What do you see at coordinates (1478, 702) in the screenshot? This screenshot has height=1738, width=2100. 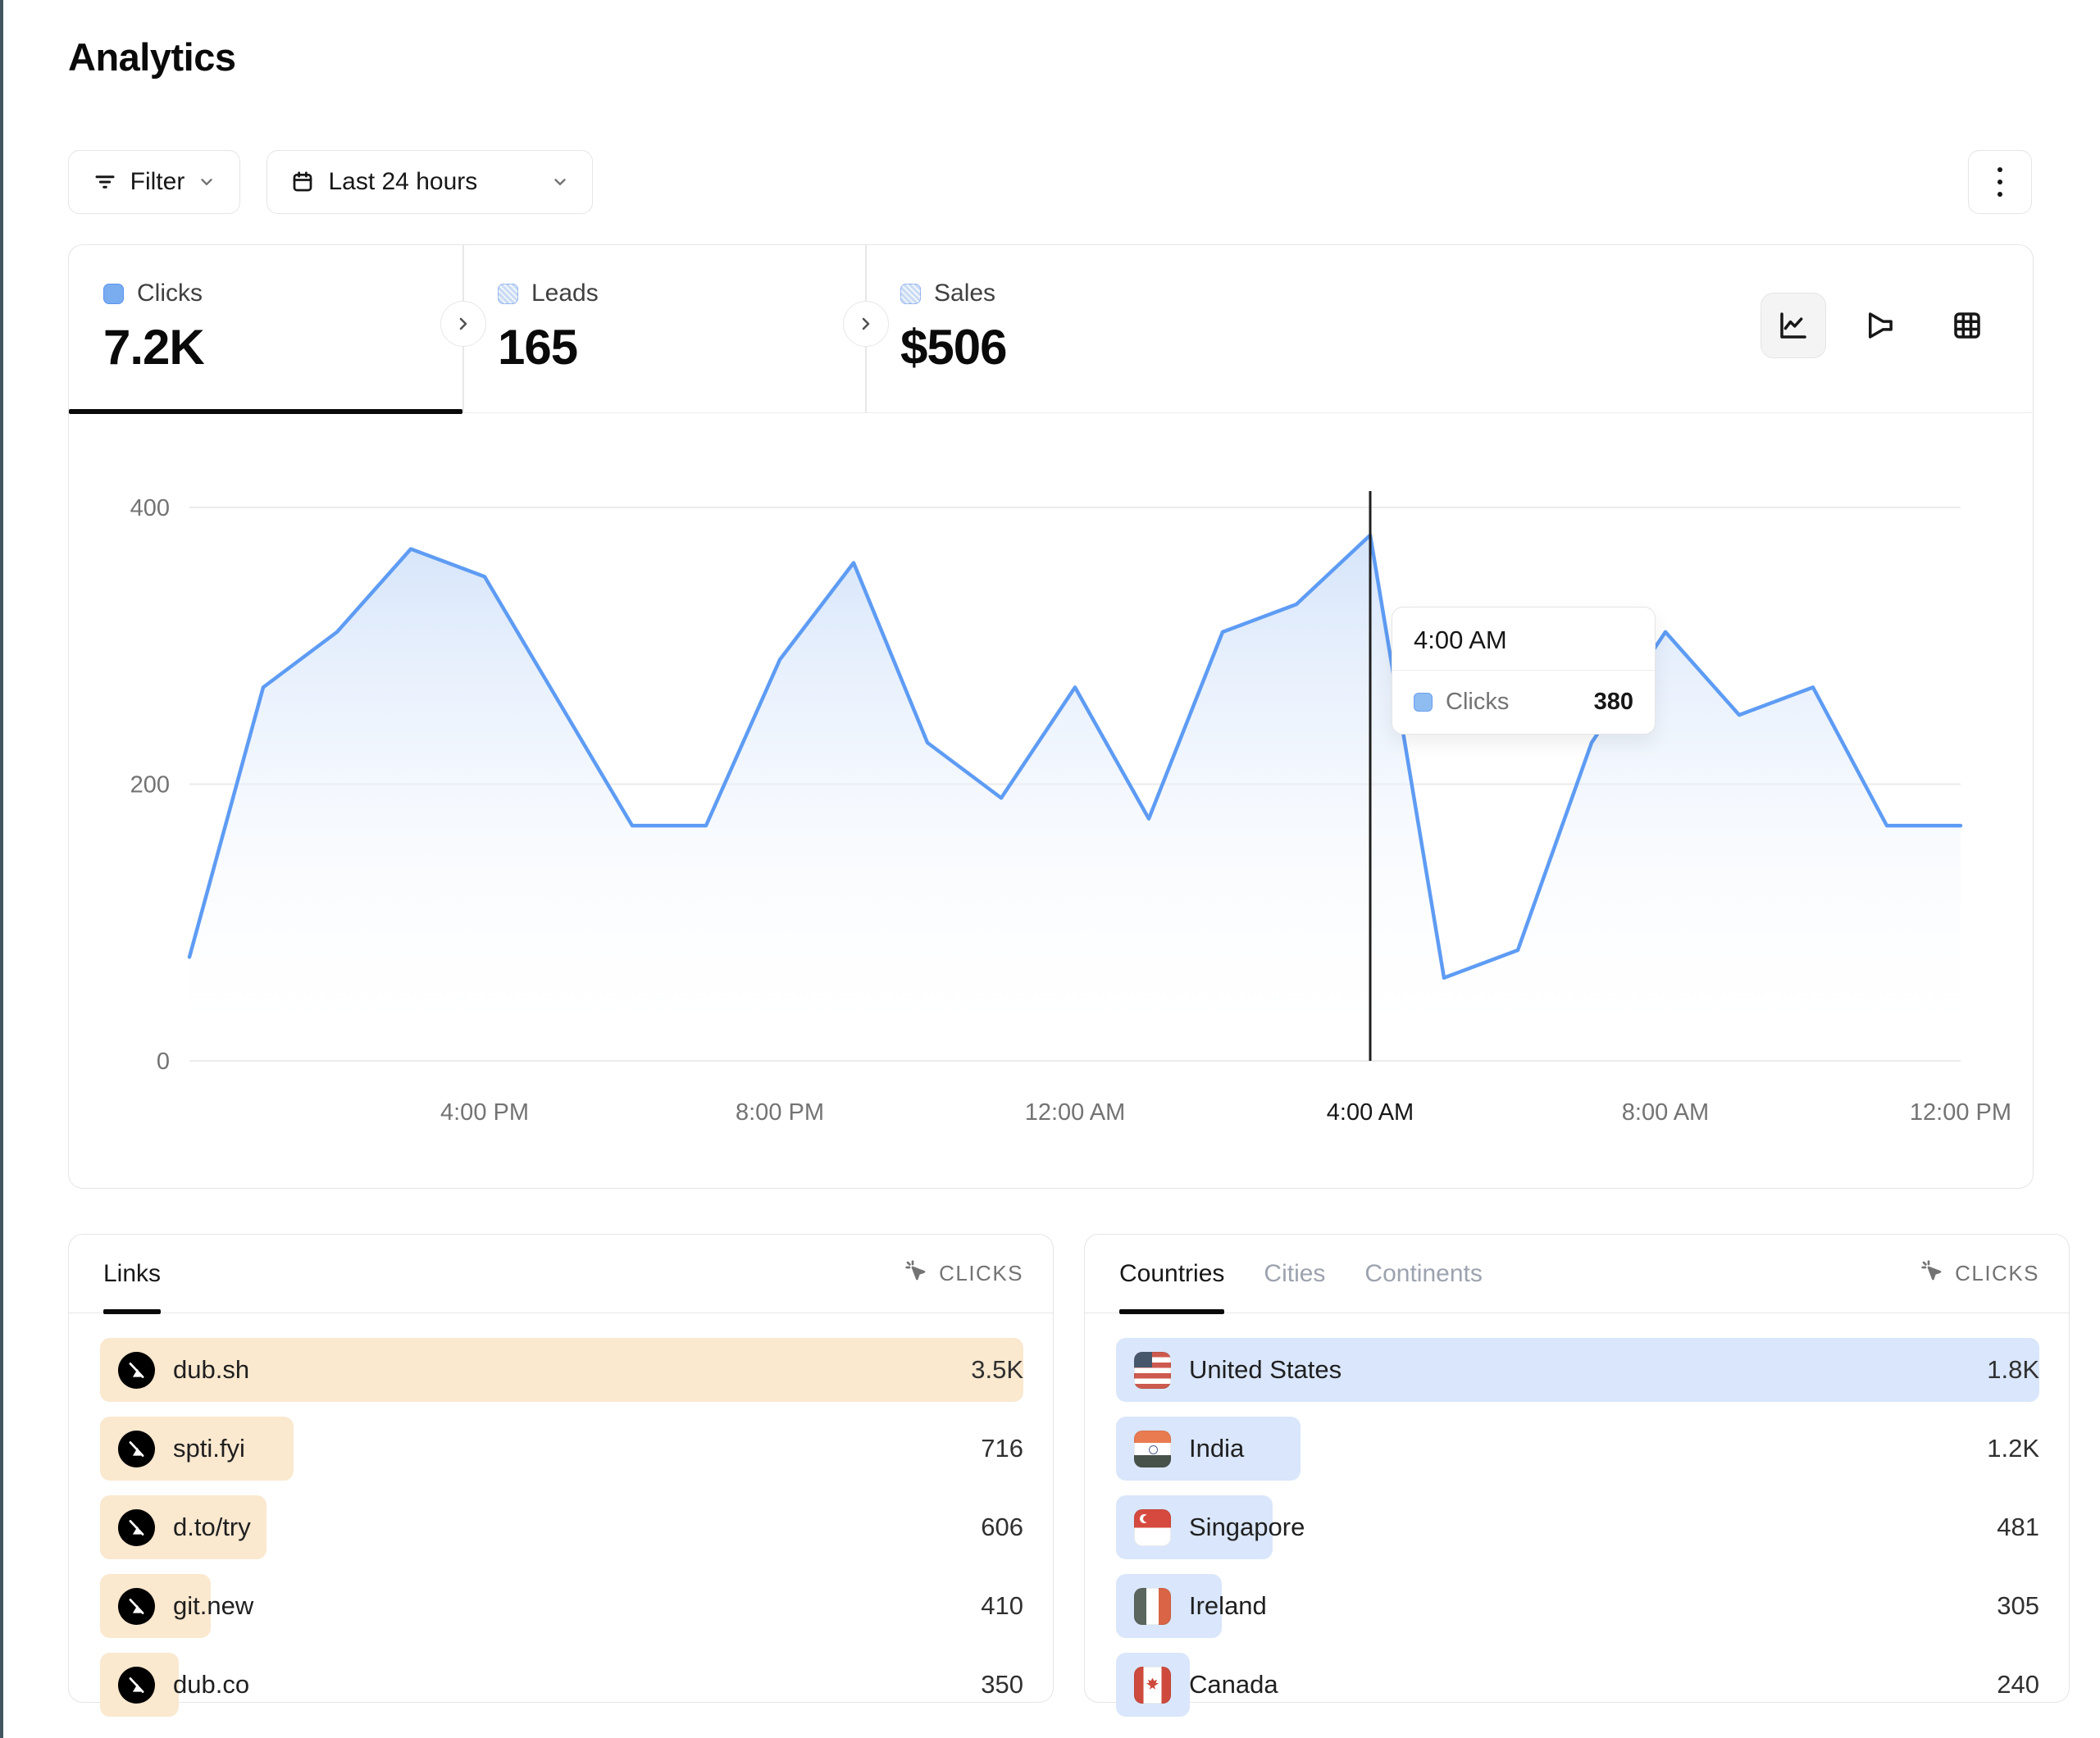 I see `tooltip-series-label: Clicks` at bounding box center [1478, 702].